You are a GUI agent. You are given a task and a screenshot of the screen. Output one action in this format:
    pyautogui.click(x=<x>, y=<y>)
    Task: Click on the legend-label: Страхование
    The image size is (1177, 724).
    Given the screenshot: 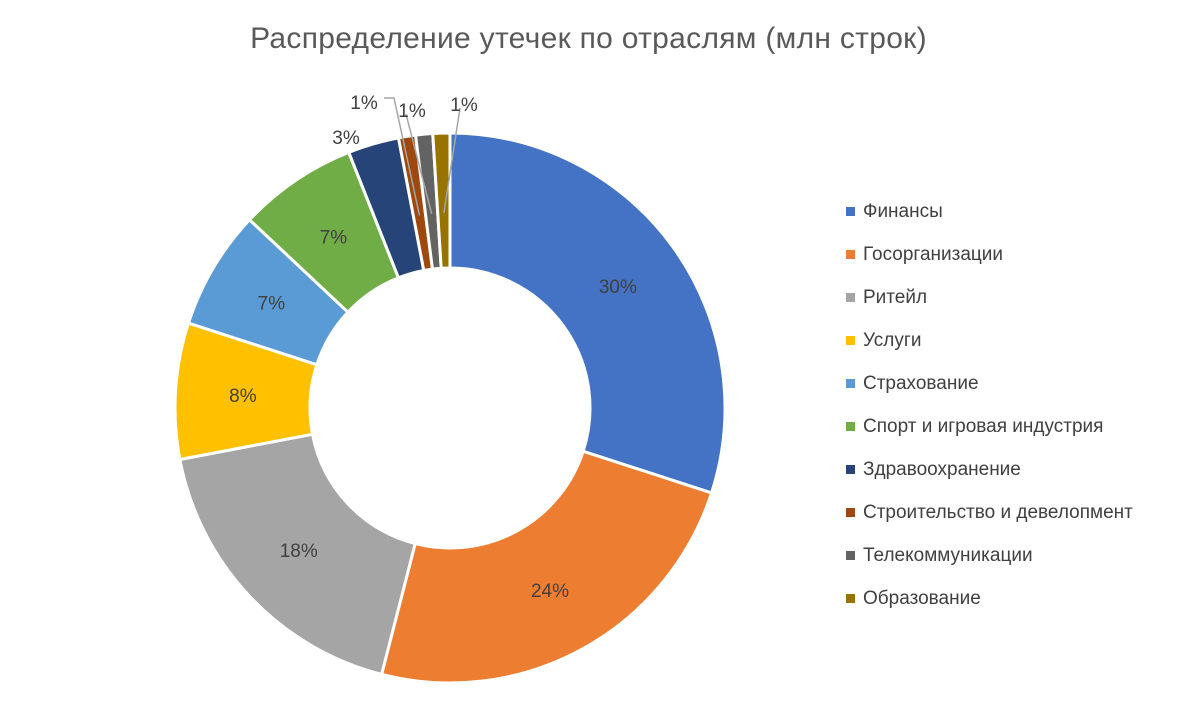 What is the action you would take?
    pyautogui.click(x=921, y=383)
    